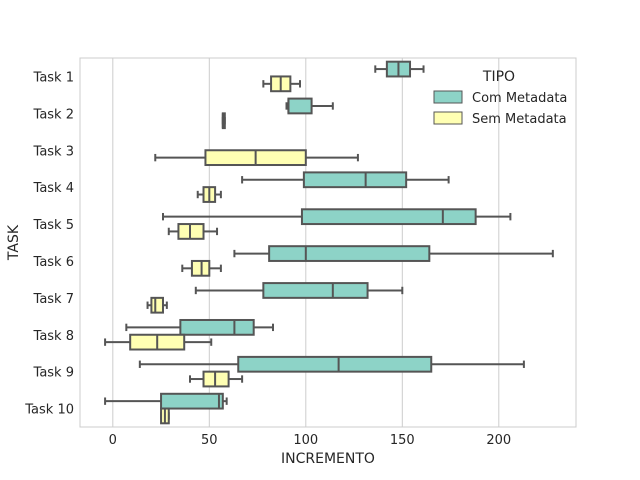  I want to click on y-axis-label: TASK, so click(14, 242).